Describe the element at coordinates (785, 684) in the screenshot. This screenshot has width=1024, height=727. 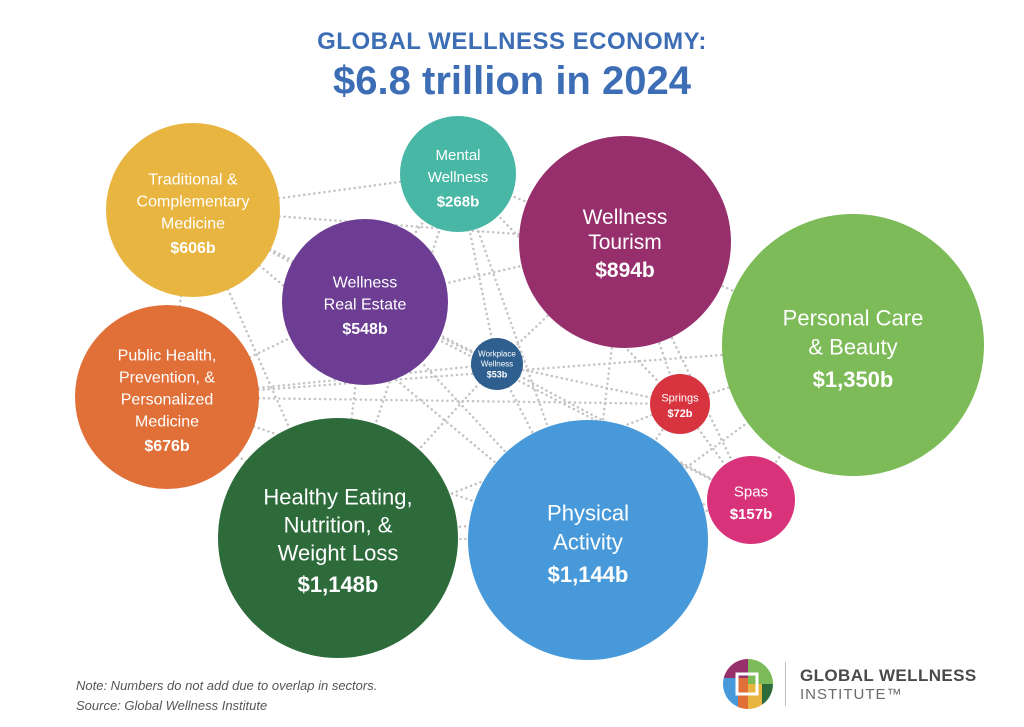
I see `logo-divider` at that location.